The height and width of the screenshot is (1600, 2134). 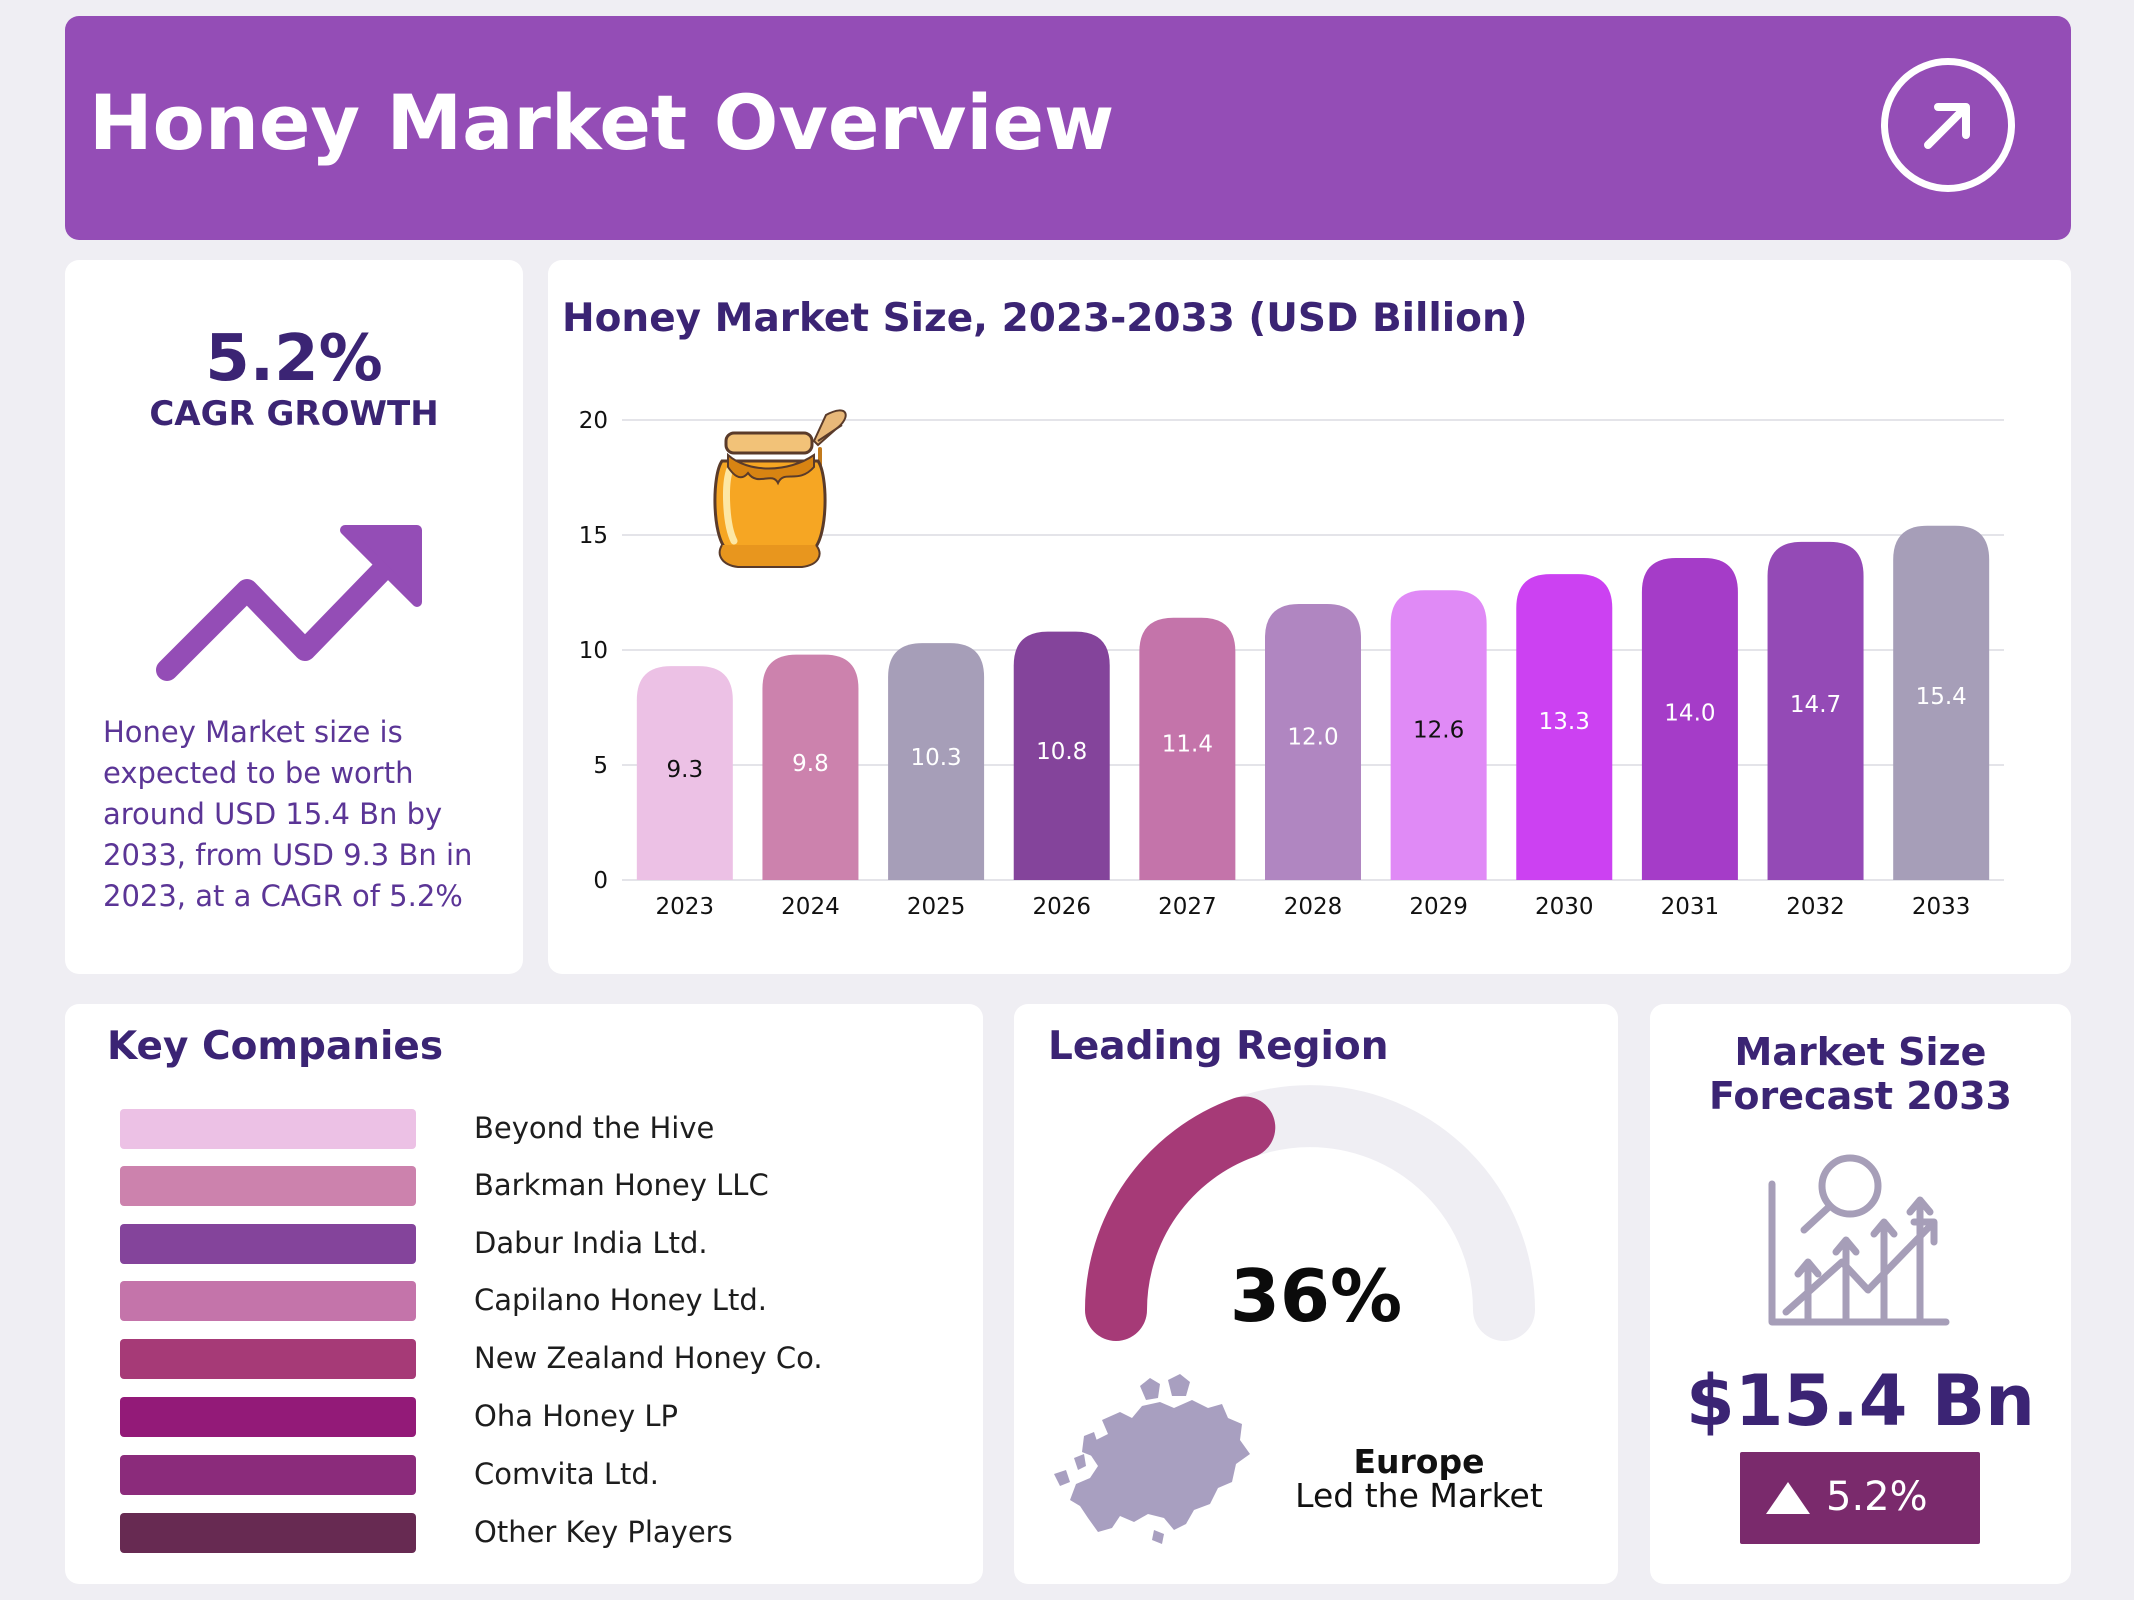 What do you see at coordinates (1218, 1046) in the screenshot?
I see `leading-region-title: Leading Region` at bounding box center [1218, 1046].